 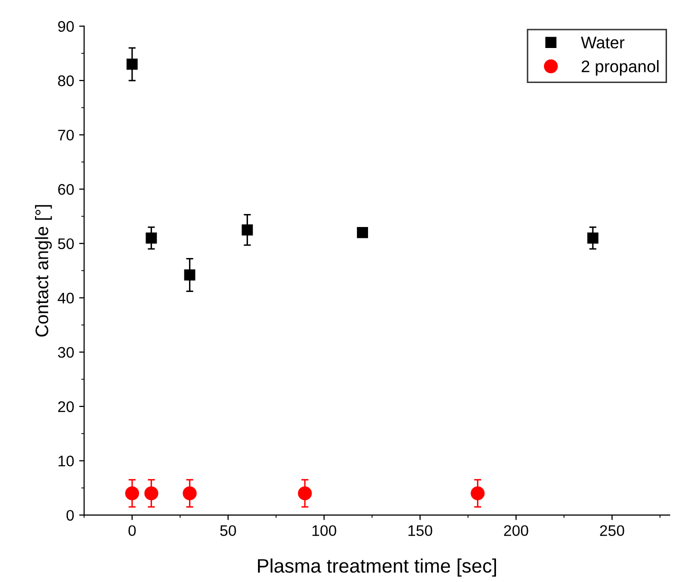 I want to click on x-tick-label: 0, so click(x=132, y=530).